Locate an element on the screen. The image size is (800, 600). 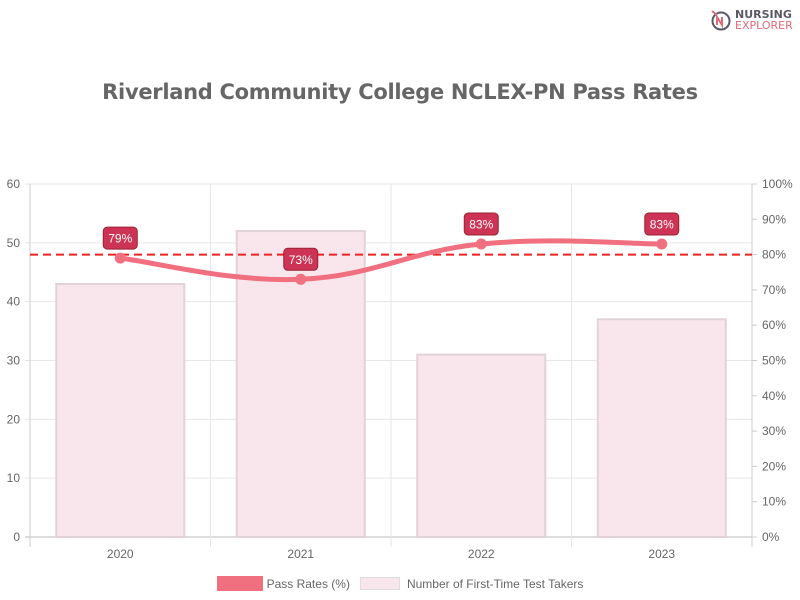
pass-rate-point-2022 is located at coordinates (481, 244).